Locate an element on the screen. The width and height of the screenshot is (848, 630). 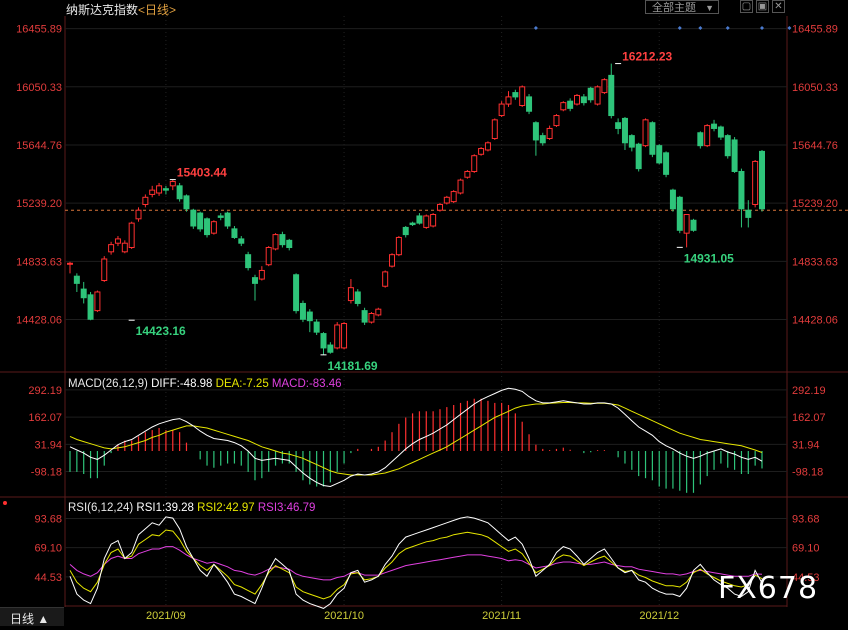
price-tick-right: 15239.20 is located at coordinates (815, 204).